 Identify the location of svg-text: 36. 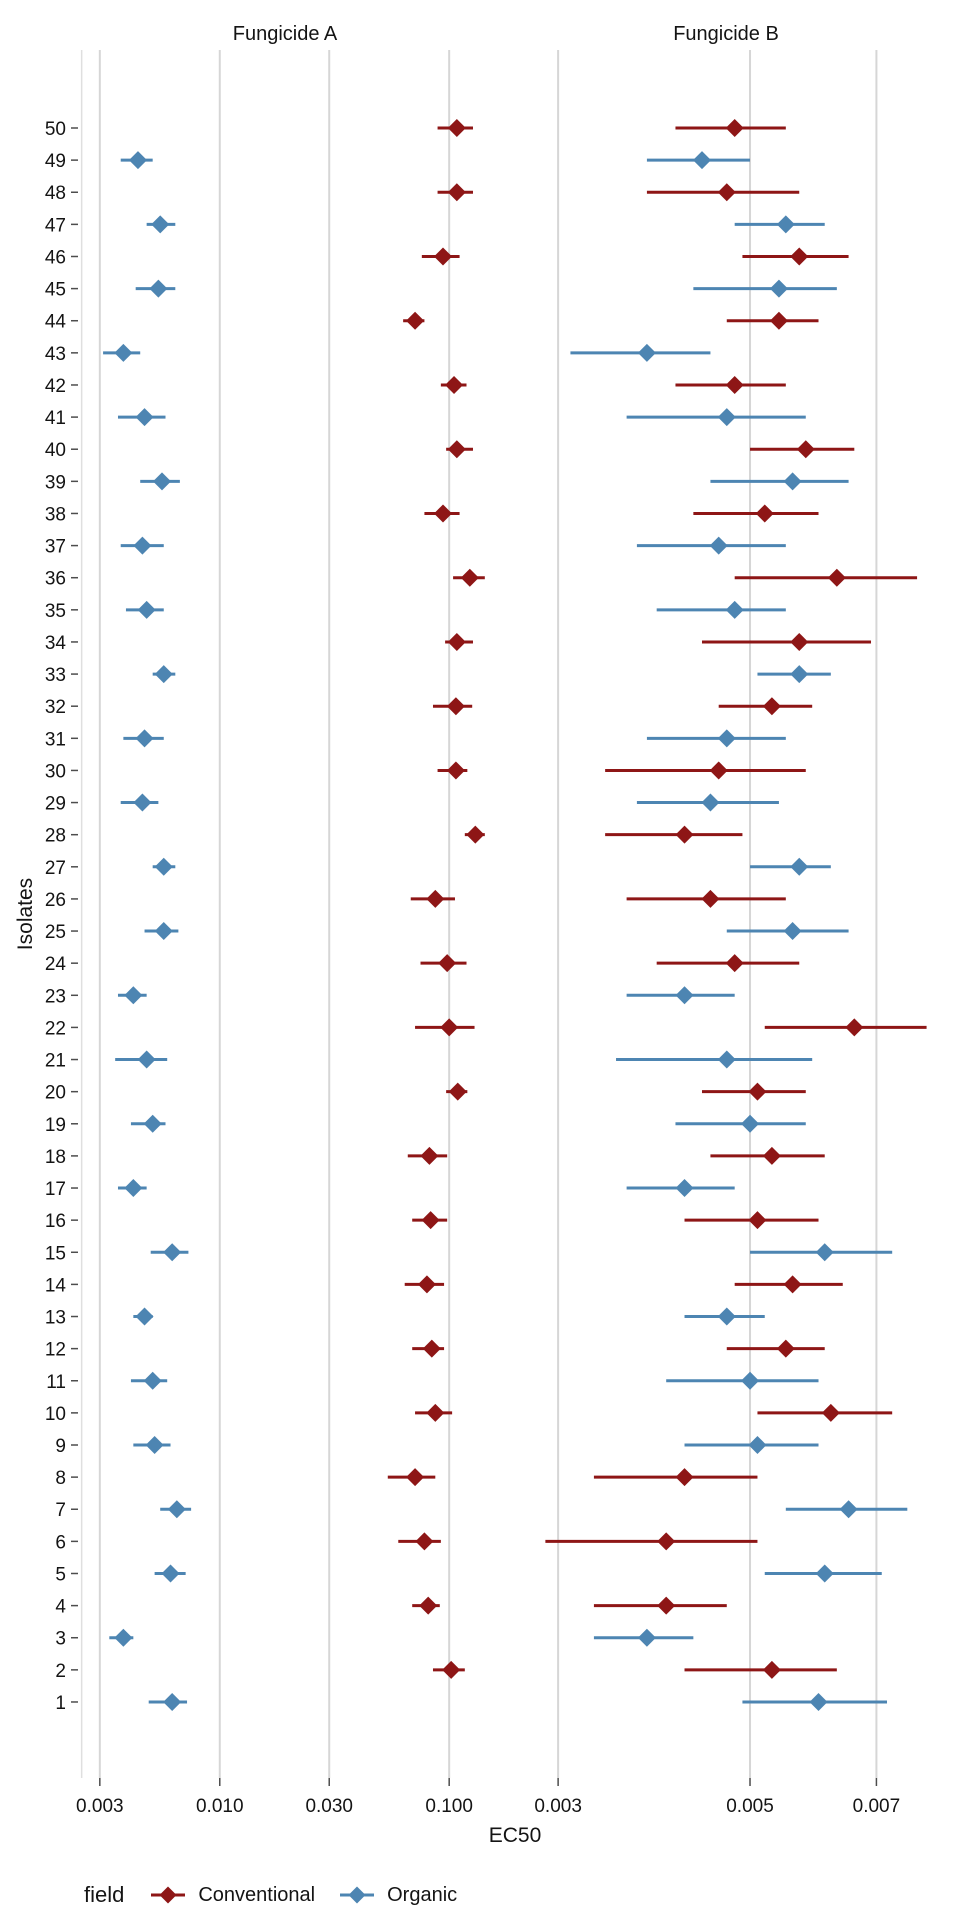
(55, 579).